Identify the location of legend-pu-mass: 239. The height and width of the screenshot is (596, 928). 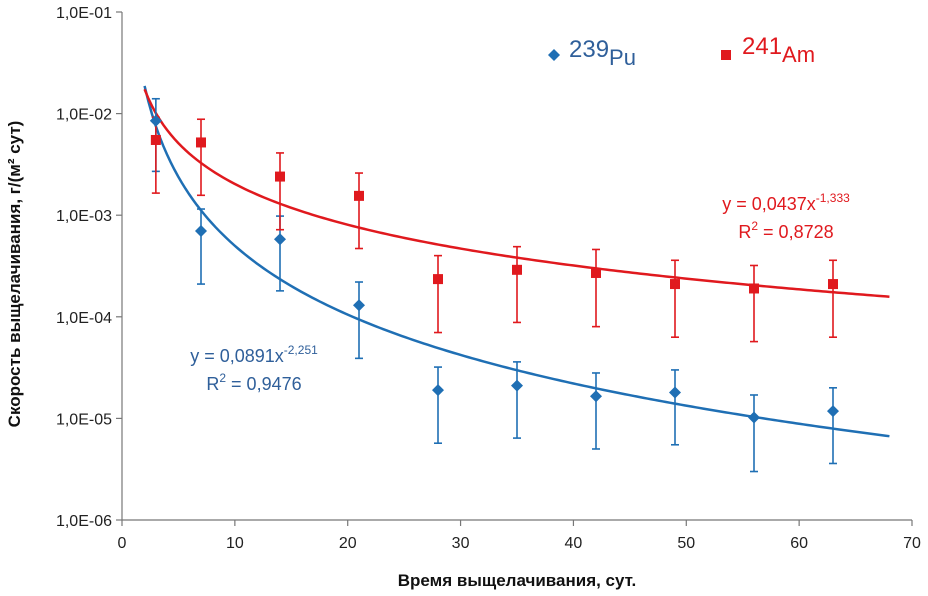
(589, 49).